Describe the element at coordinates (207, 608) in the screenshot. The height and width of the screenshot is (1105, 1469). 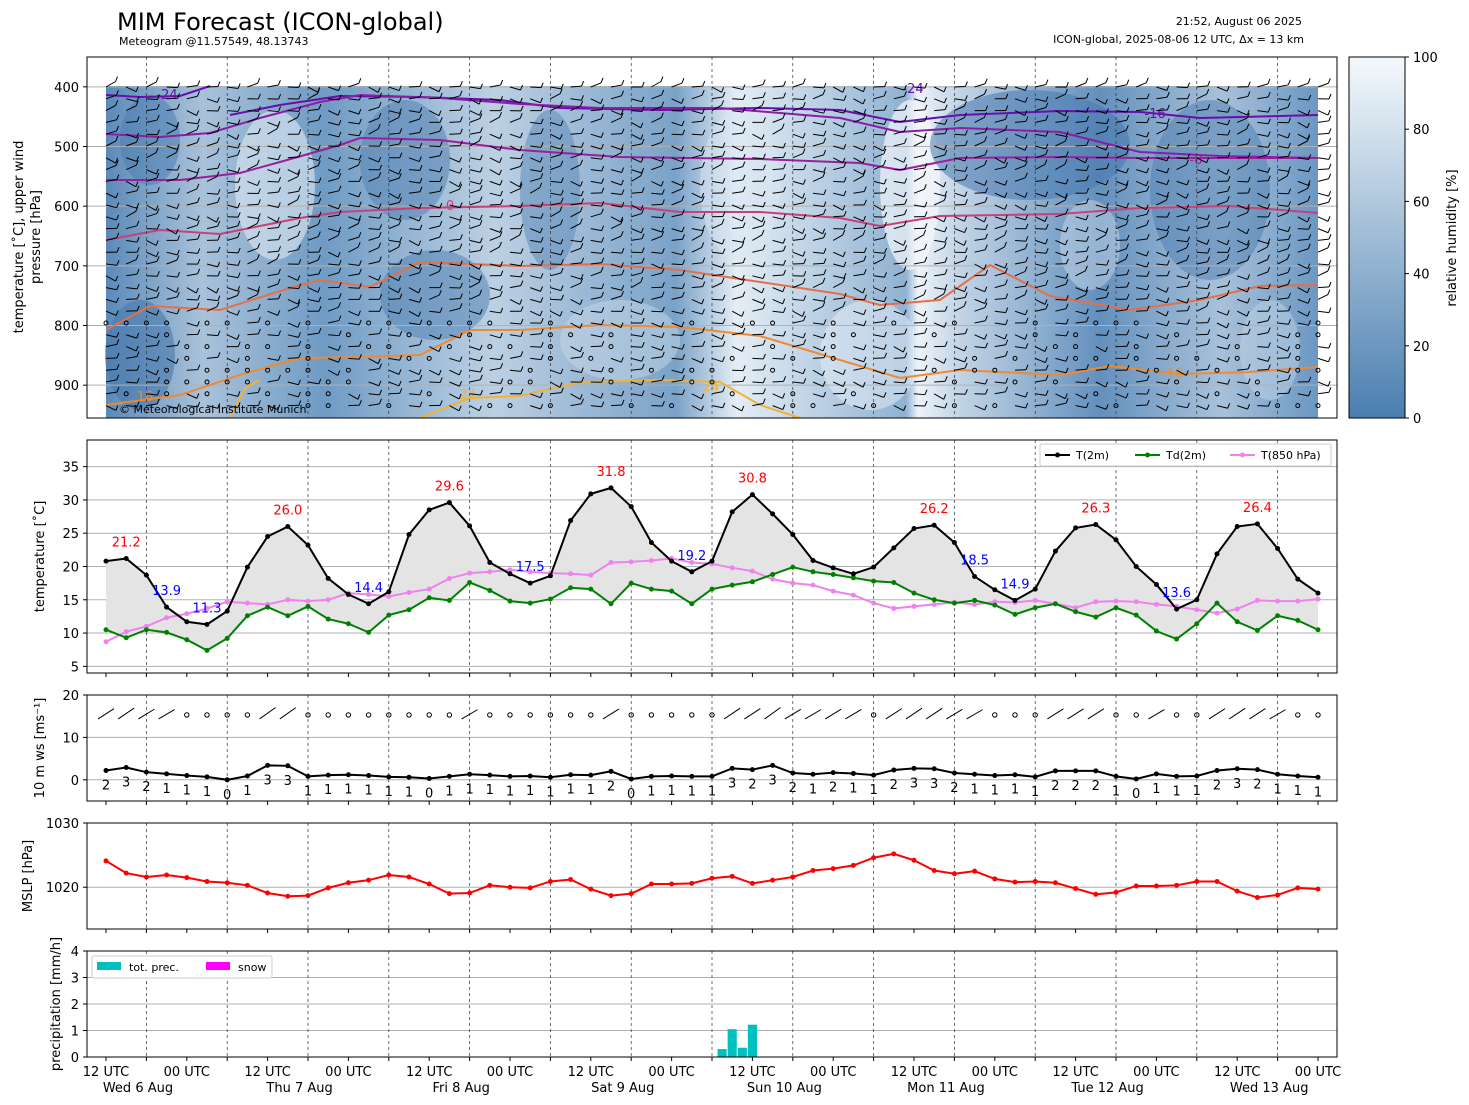
I see `extreme-label: 11.3` at that location.